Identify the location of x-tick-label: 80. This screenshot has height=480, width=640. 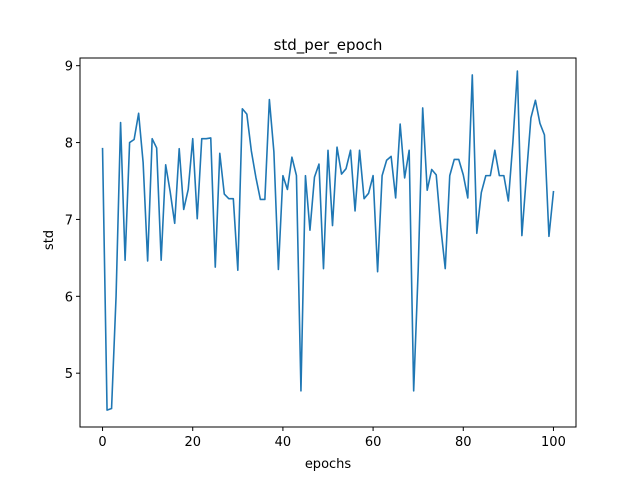
(463, 442).